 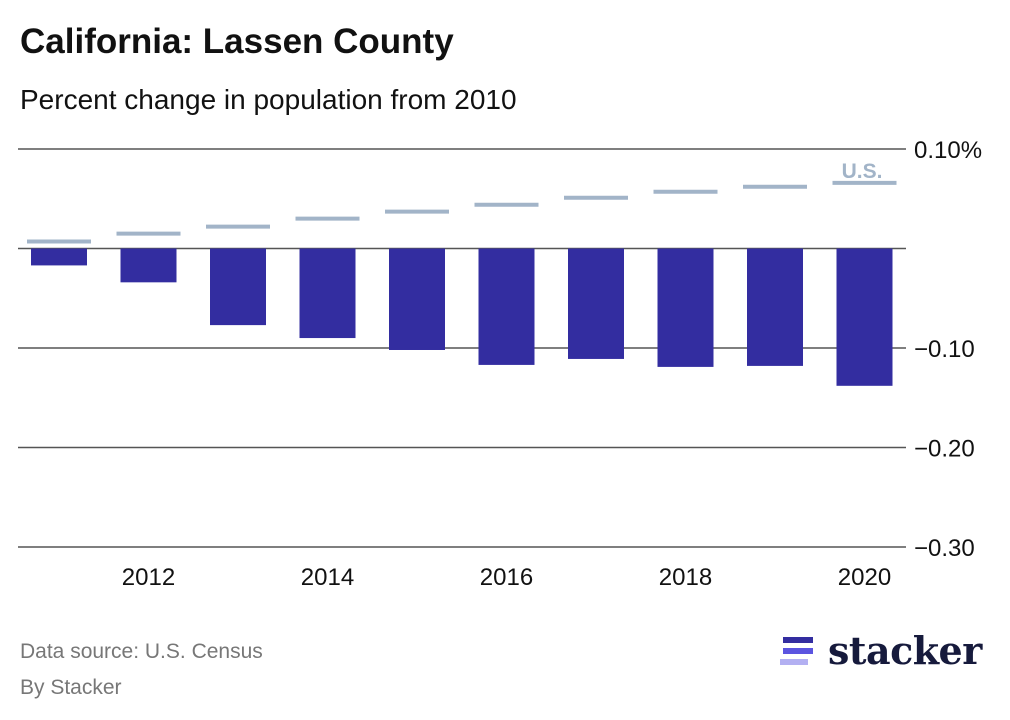 What do you see at coordinates (71, 687) in the screenshot?
I see `byline: By Stacker` at bounding box center [71, 687].